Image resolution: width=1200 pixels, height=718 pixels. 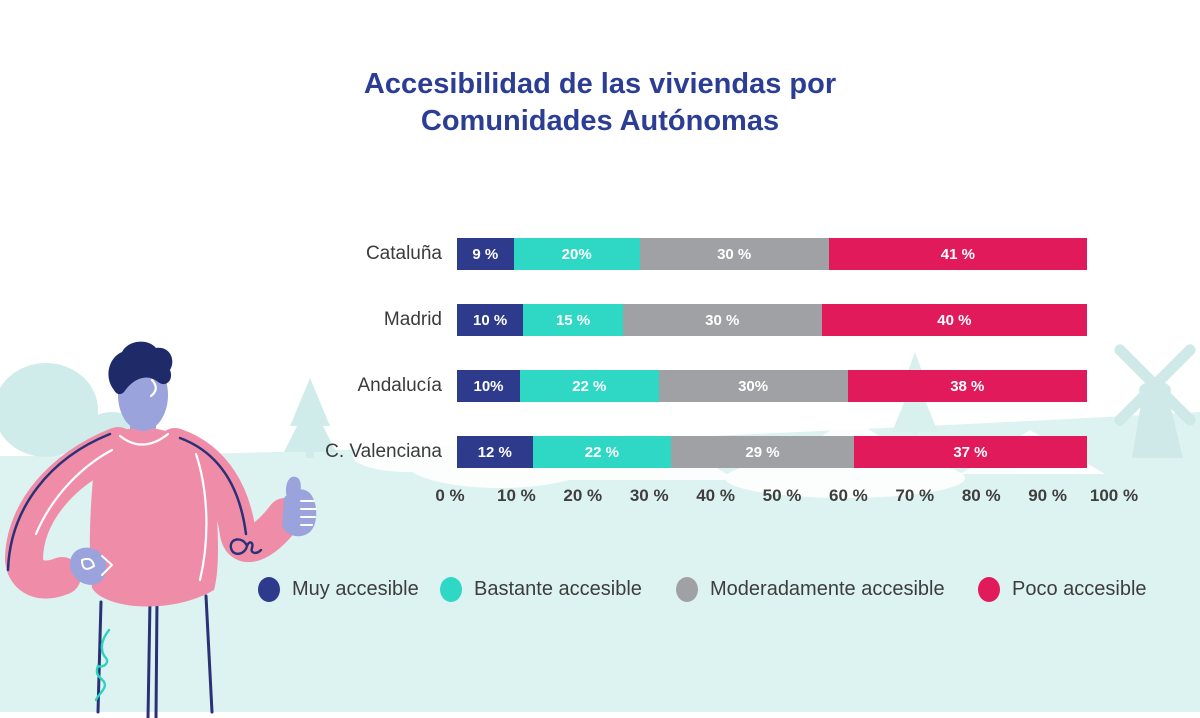 I want to click on bar-segment-4: 40 %, so click(x=954, y=320).